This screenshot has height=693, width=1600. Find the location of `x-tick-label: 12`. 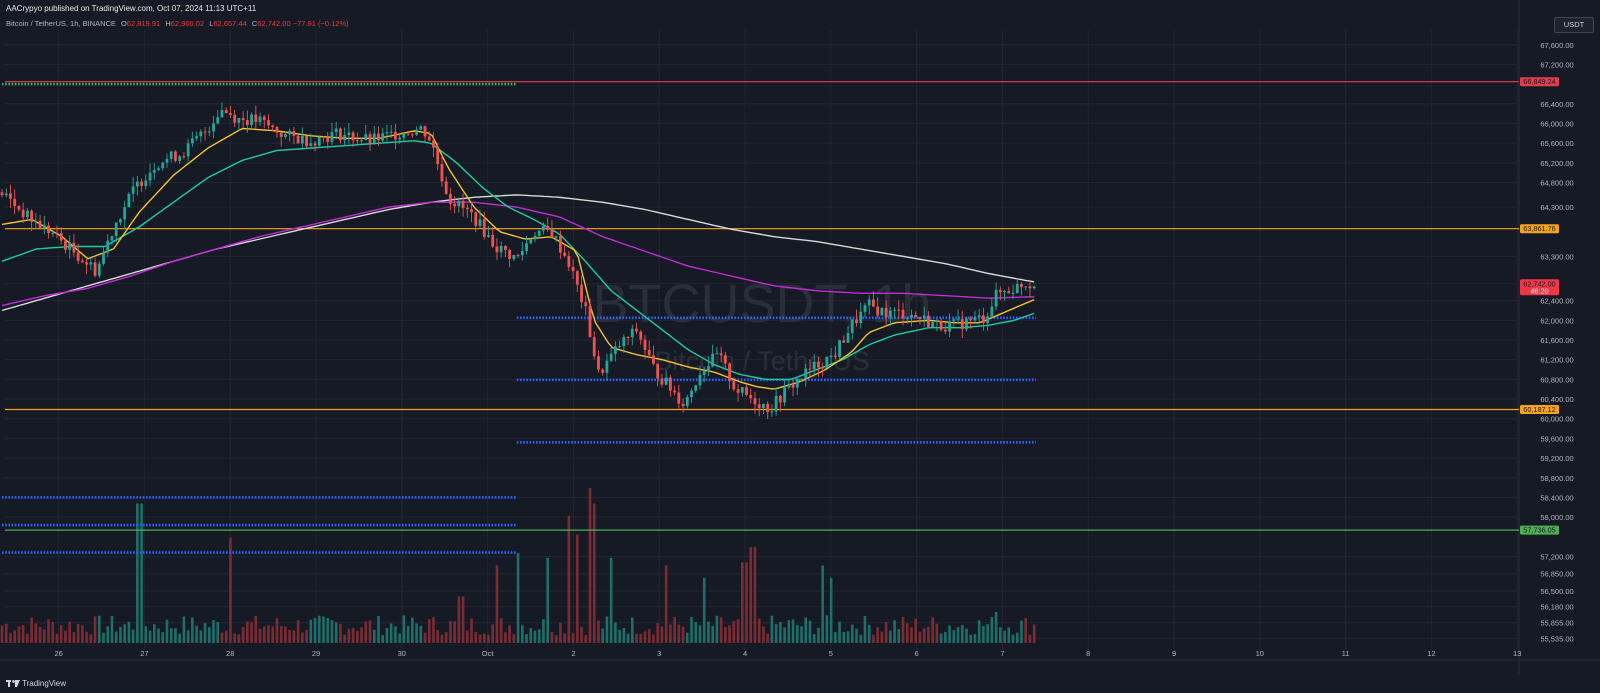

x-tick-label: 12 is located at coordinates (1431, 653).